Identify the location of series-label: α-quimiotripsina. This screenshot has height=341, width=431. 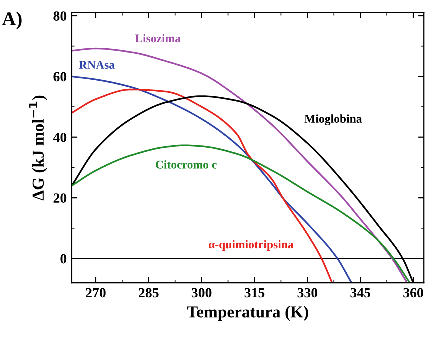
(251, 246).